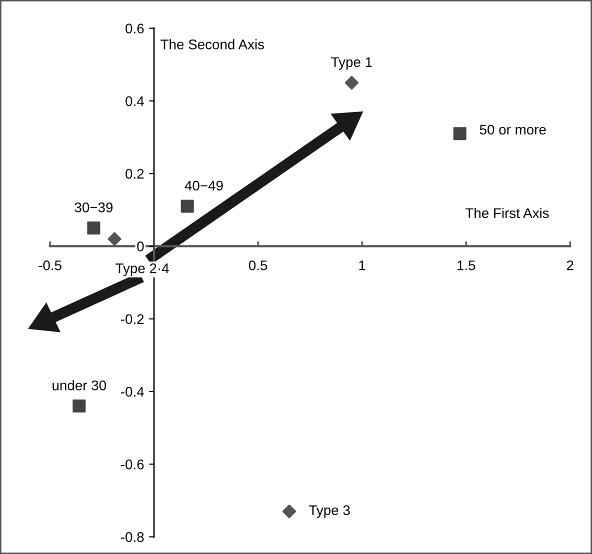 Image resolution: width=592 pixels, height=554 pixels. What do you see at coordinates (135, 29) in the screenshot?
I see `y-tick-label: 0.6` at bounding box center [135, 29].